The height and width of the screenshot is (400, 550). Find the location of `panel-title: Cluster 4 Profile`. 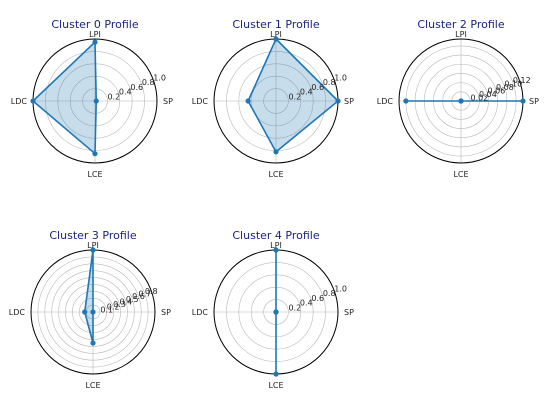

panel-title: Cluster 4 Profile is located at coordinates (275, 235).